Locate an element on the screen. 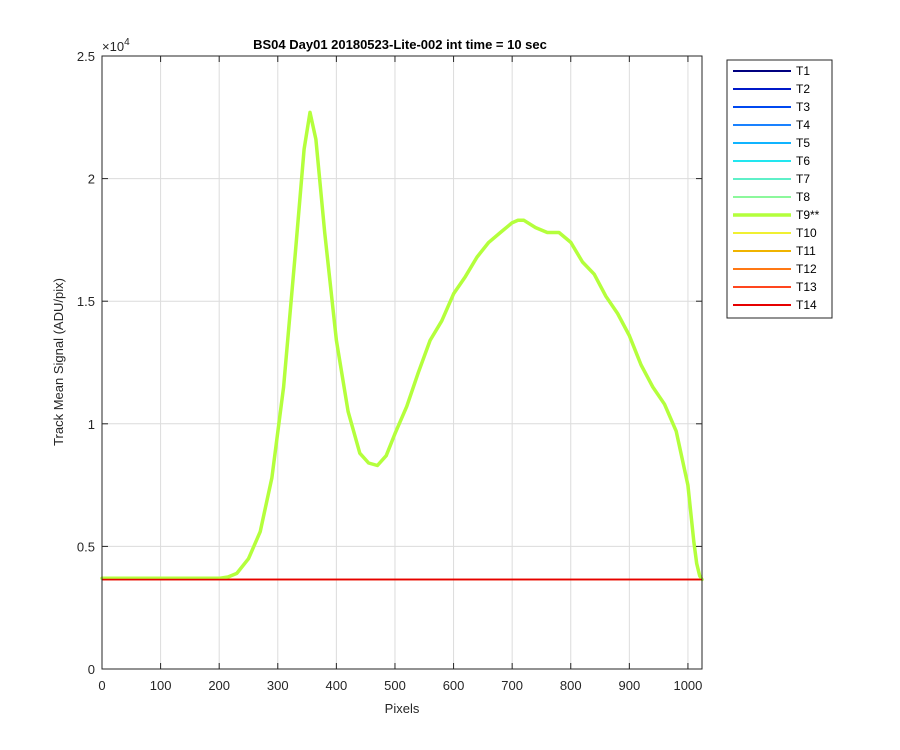 Image resolution: width=900 pixels, height=750 pixels. x-tick-label: 800 is located at coordinates (571, 685).